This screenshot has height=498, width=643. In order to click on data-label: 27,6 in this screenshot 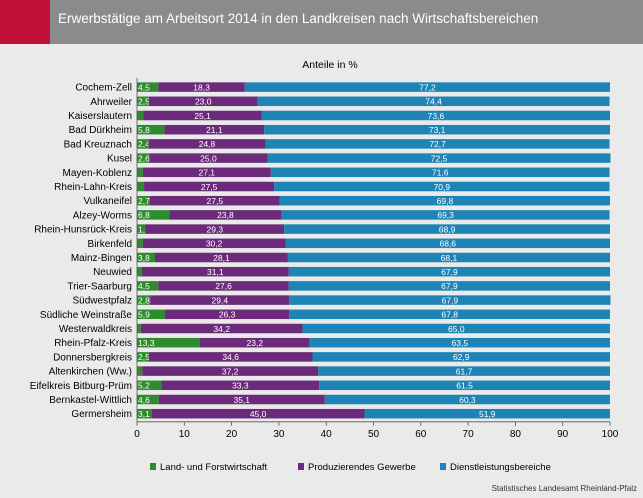, I will do `click(223, 286)`.